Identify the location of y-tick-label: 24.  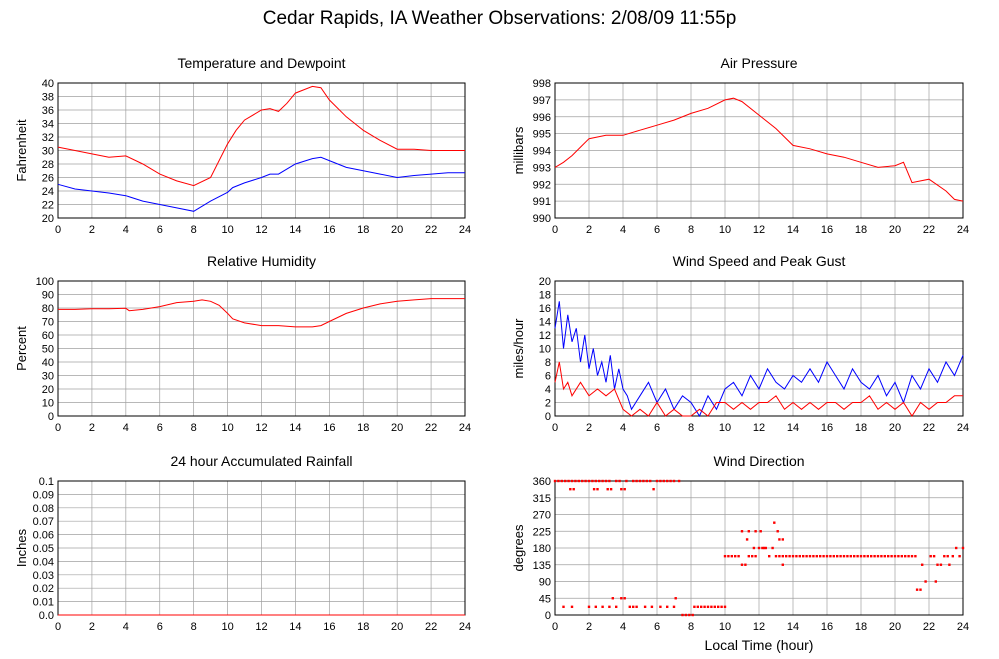
(48, 192).